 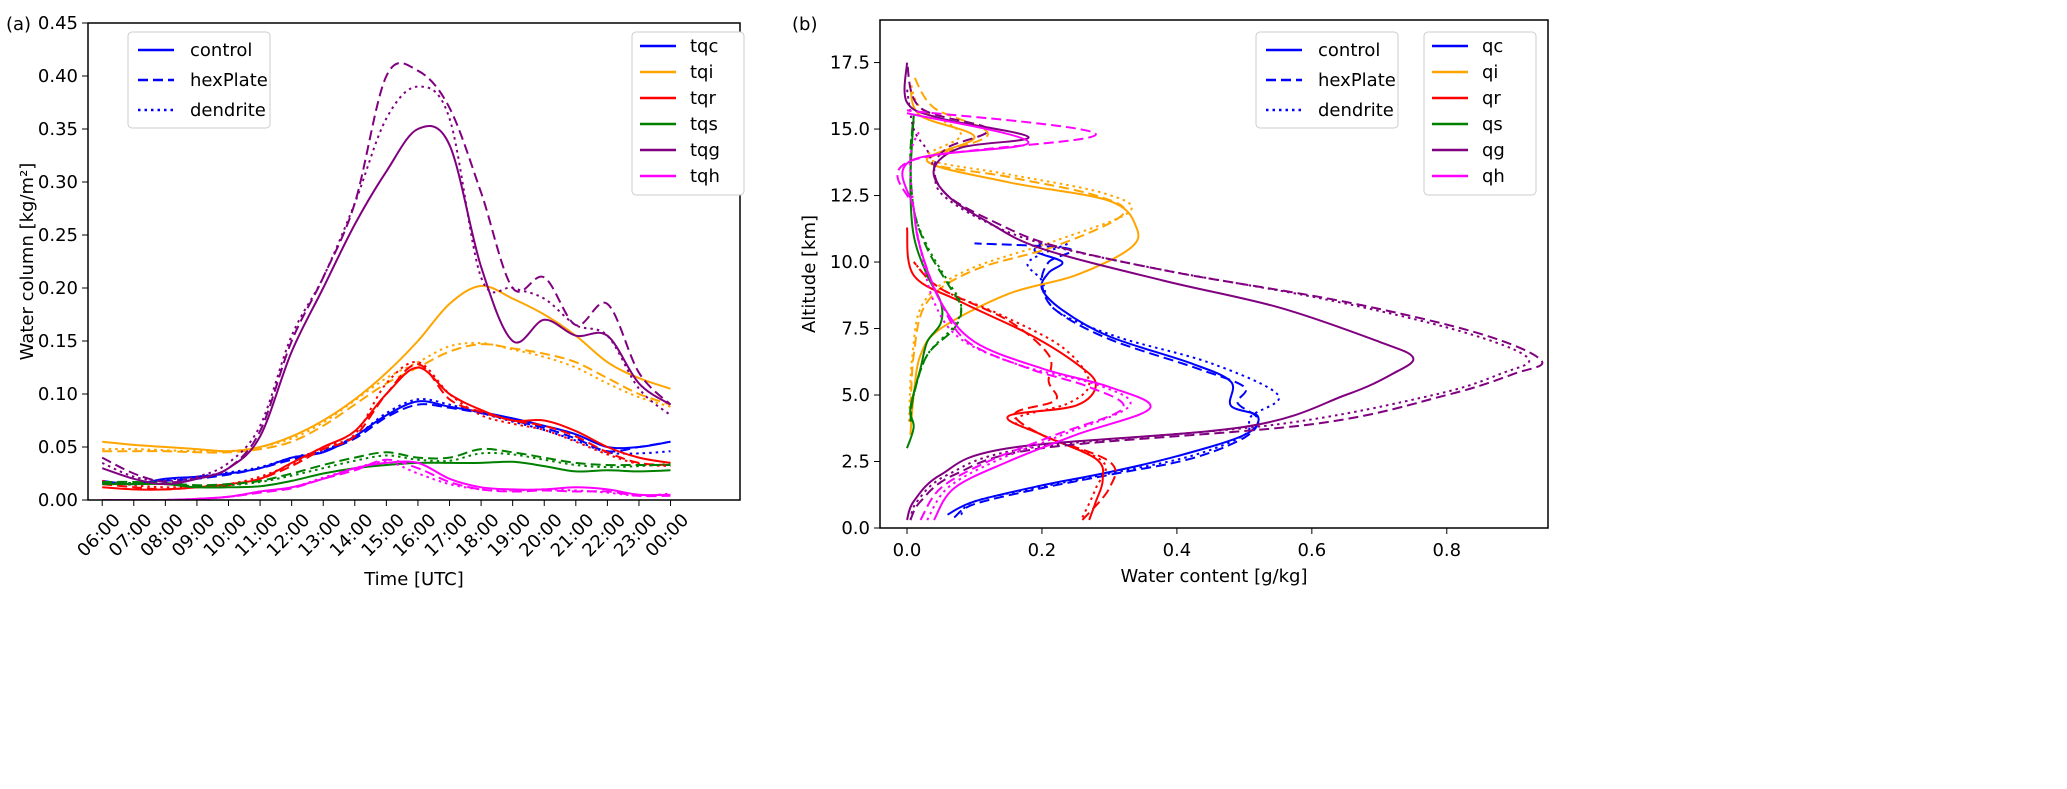 What do you see at coordinates (58, 447) in the screenshot?
I see `y-tick-label: 0.05` at bounding box center [58, 447].